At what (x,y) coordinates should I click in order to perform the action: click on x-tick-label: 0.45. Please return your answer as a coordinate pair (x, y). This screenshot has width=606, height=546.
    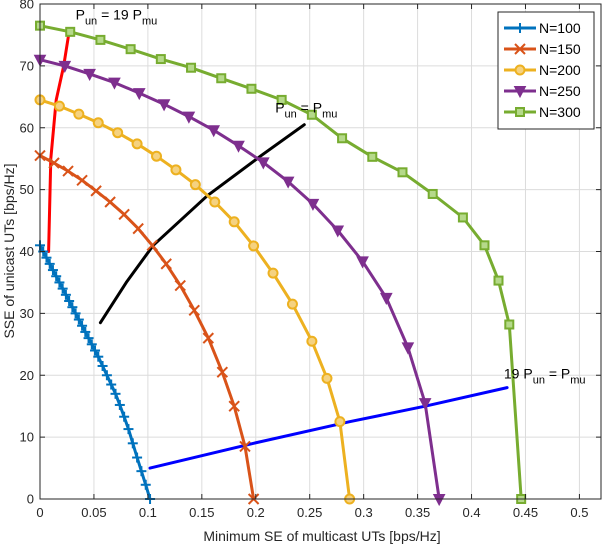
    Looking at the image, I should click on (525, 512).